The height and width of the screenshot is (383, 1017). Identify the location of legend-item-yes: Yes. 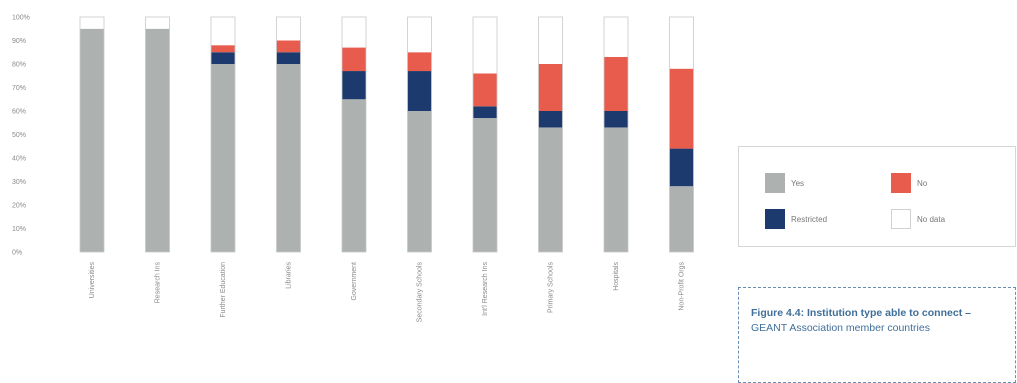
(784, 183).